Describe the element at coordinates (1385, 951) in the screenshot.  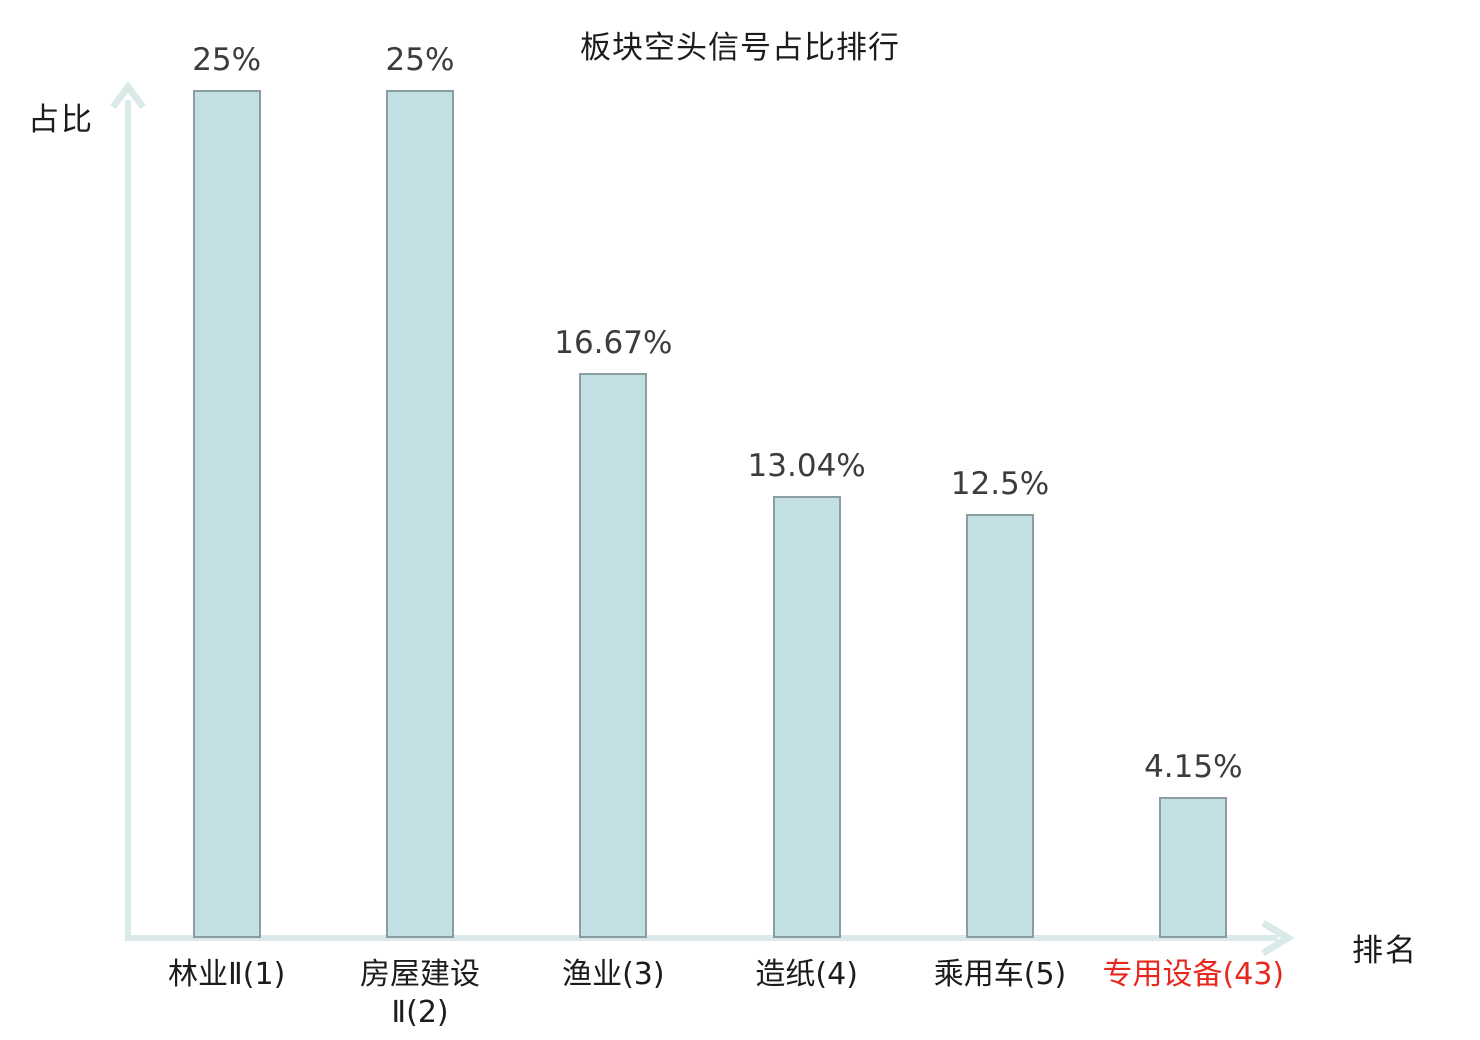
I see `x-axis-label: 排名` at that location.